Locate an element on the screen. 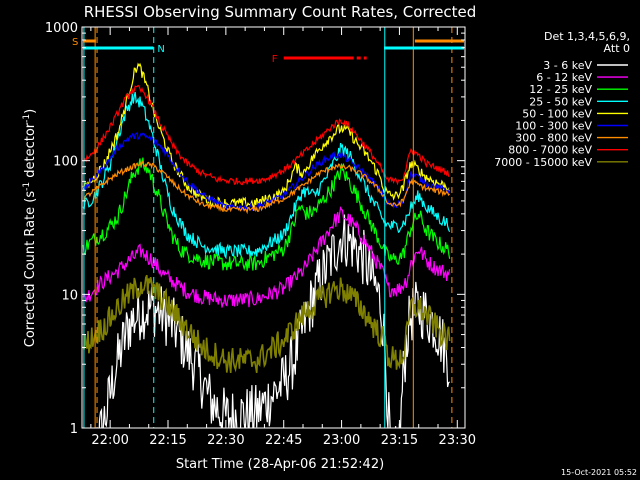  legend-label: 12 - 25 keV is located at coordinates (560, 89).